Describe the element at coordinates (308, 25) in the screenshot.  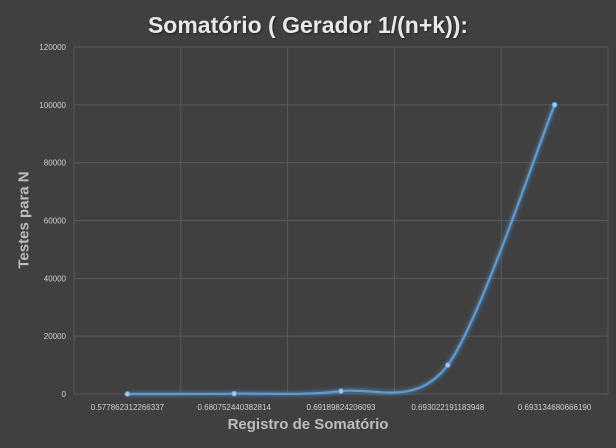
I see `chart-title: Somatório ( Gerador 1/(n+k)):` at that location.